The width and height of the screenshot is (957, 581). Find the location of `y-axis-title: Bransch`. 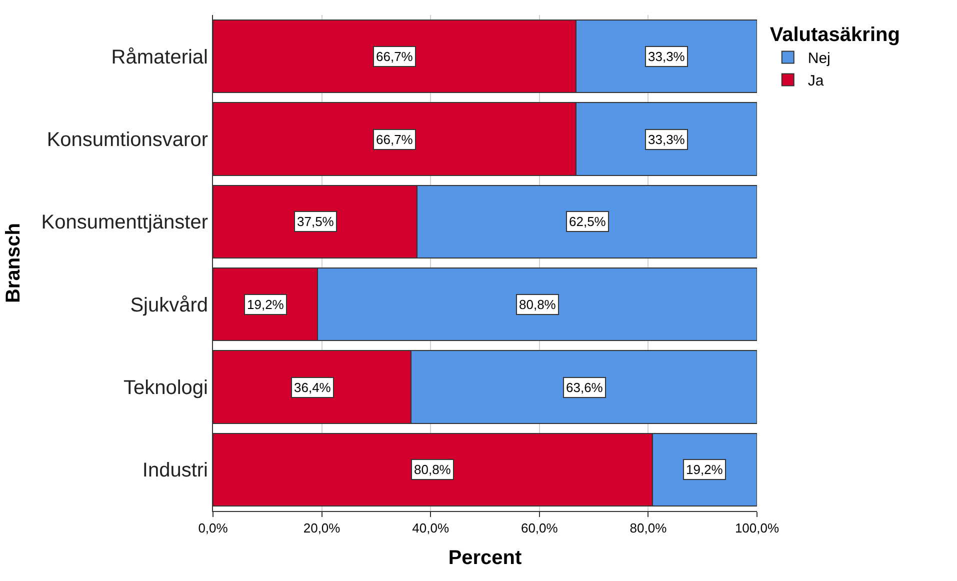

y-axis-title: Bransch is located at coordinates (13, 263).